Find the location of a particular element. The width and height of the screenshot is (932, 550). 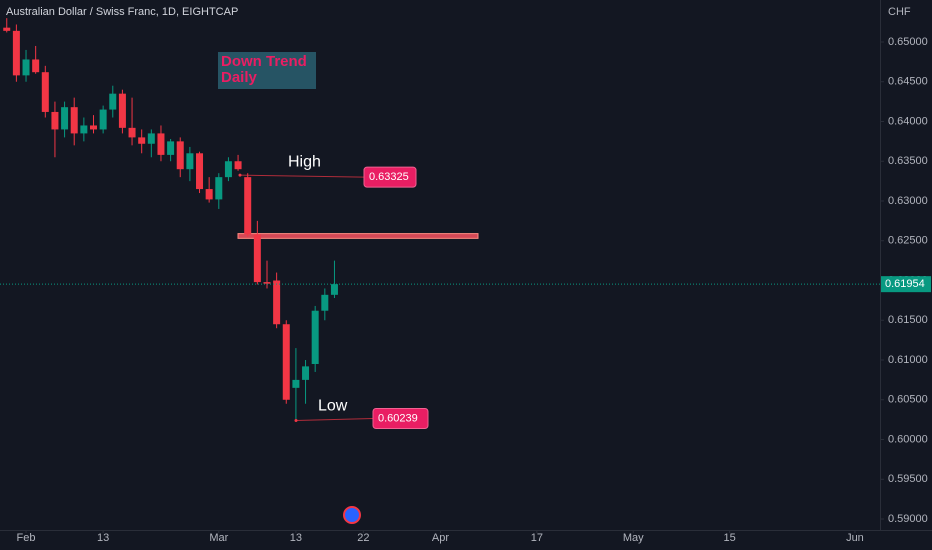

currency: CHF is located at coordinates (899, 12).